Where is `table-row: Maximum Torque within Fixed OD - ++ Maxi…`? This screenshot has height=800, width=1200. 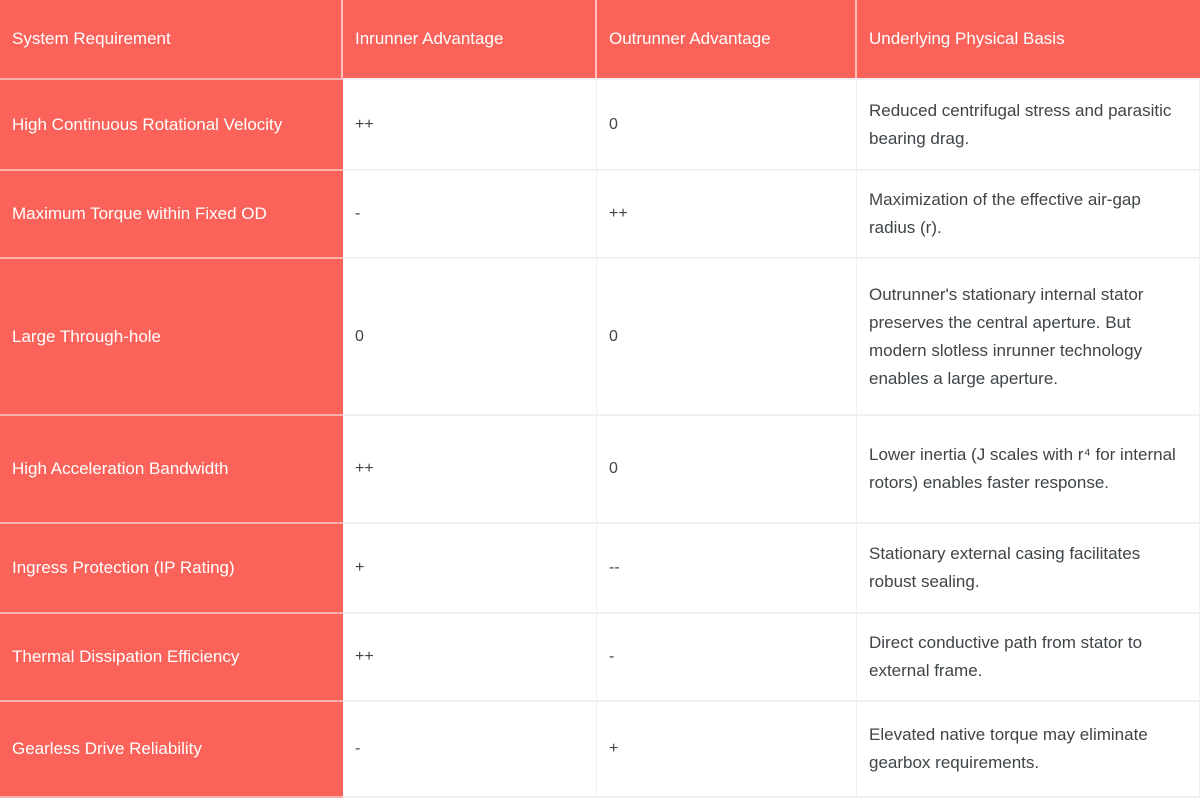
table-row: Maximum Torque within Fixed OD - ++ Maxi… is located at coordinates (600, 213).